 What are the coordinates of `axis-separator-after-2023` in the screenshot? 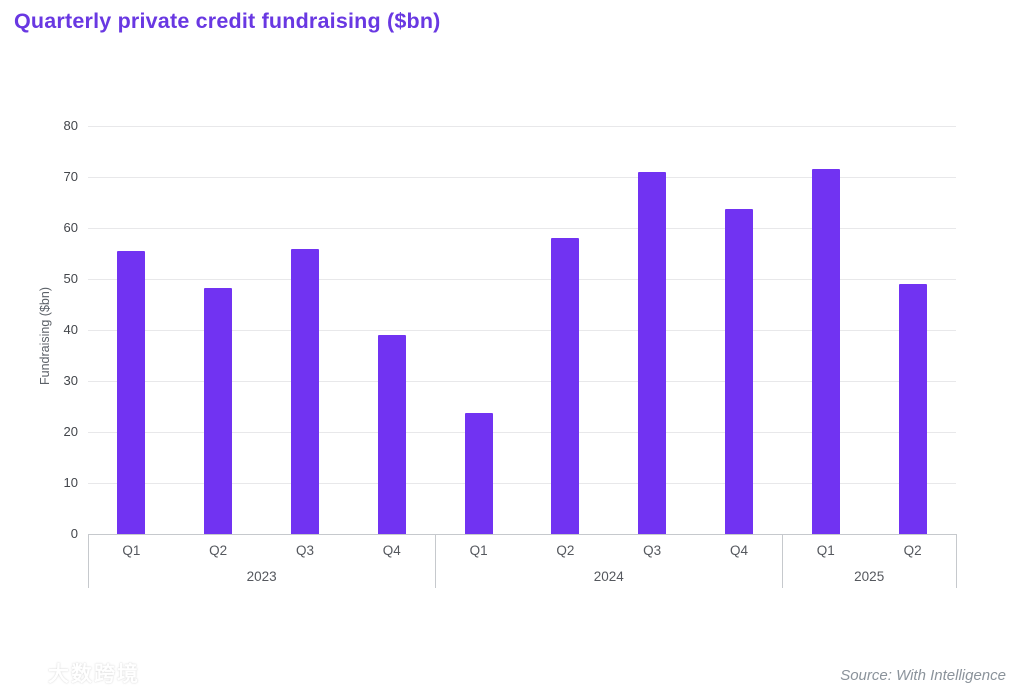 It's located at (436, 561).